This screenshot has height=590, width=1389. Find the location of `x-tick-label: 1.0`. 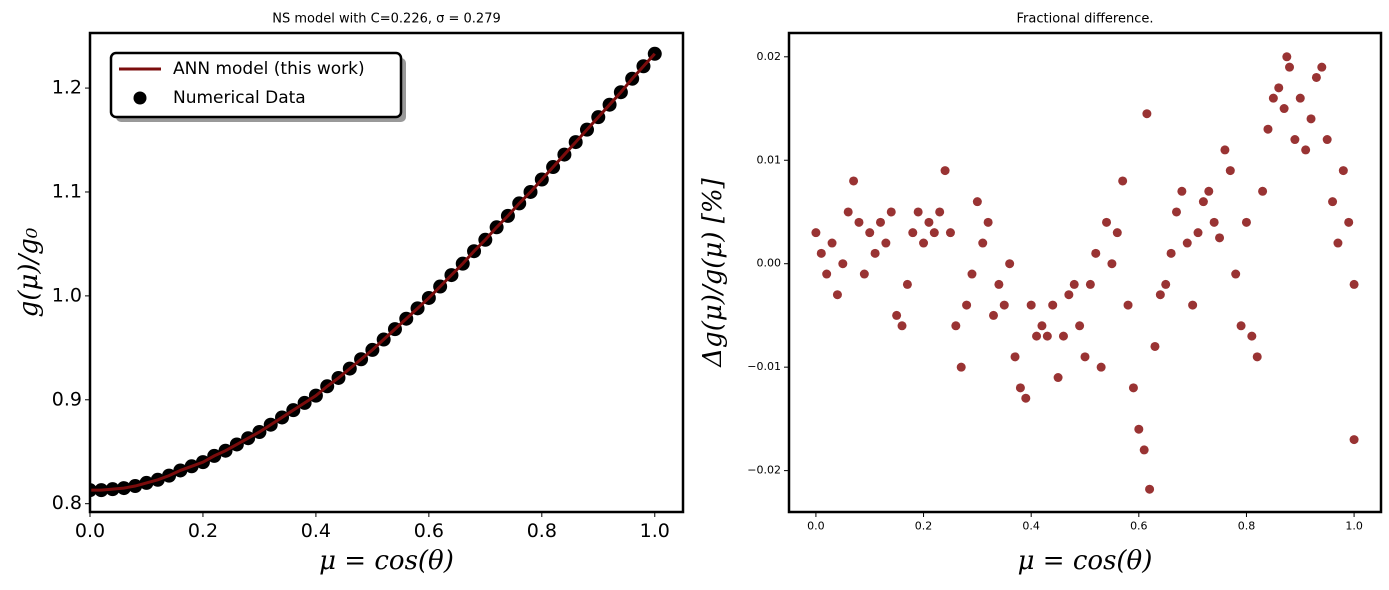

x-tick-label: 1.0 is located at coordinates (655, 531).